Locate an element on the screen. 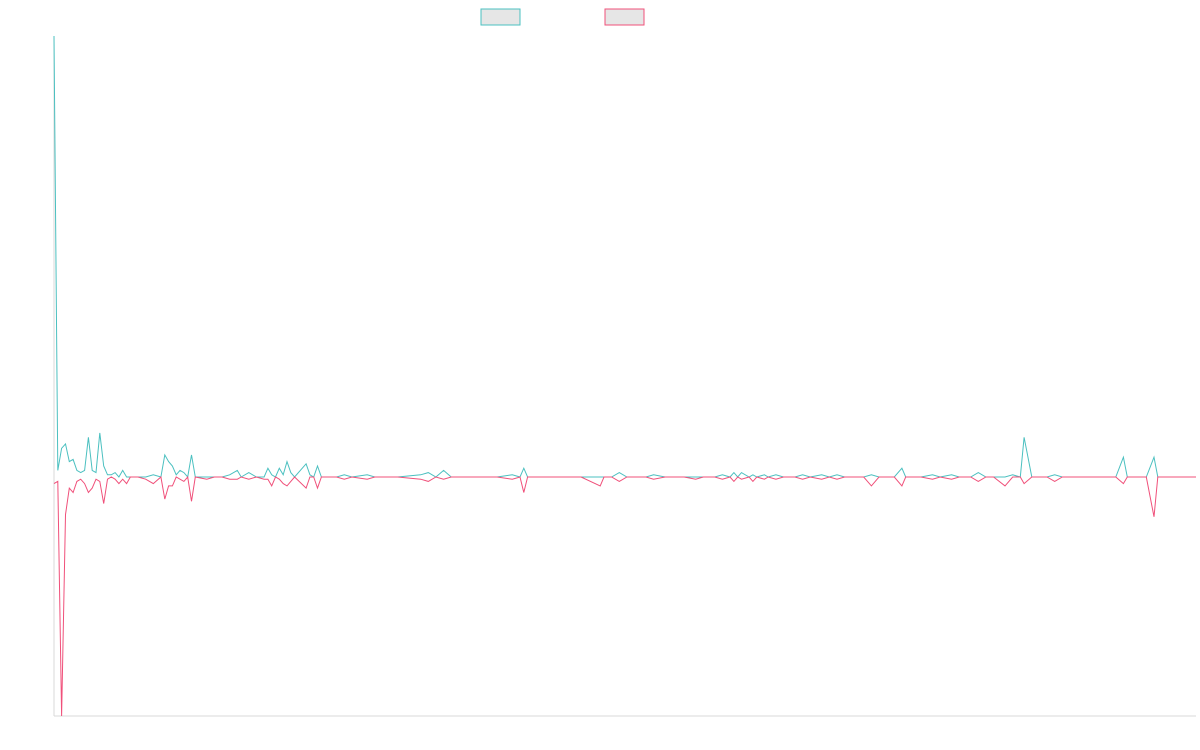 This screenshot has height=750, width=1200. legend is located at coordinates (562, 17).